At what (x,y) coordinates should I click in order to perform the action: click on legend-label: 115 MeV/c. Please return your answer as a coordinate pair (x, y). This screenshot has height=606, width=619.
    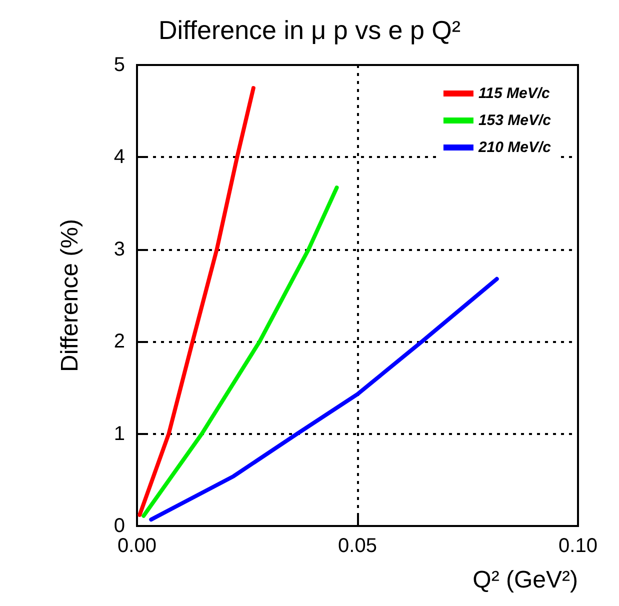
    Looking at the image, I should click on (514, 93).